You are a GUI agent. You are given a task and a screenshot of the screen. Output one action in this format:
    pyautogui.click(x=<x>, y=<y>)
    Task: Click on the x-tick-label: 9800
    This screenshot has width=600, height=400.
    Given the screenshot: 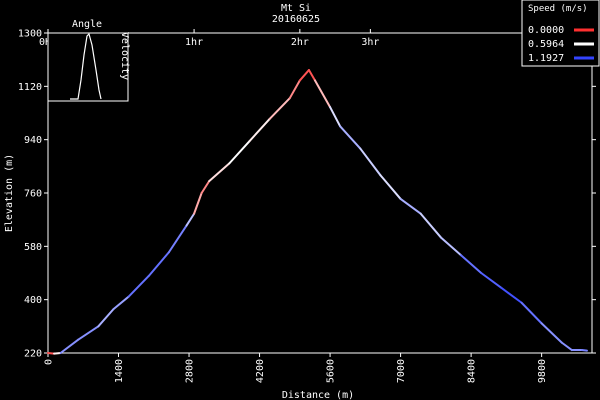 What is the action you would take?
    pyautogui.click(x=542, y=371)
    